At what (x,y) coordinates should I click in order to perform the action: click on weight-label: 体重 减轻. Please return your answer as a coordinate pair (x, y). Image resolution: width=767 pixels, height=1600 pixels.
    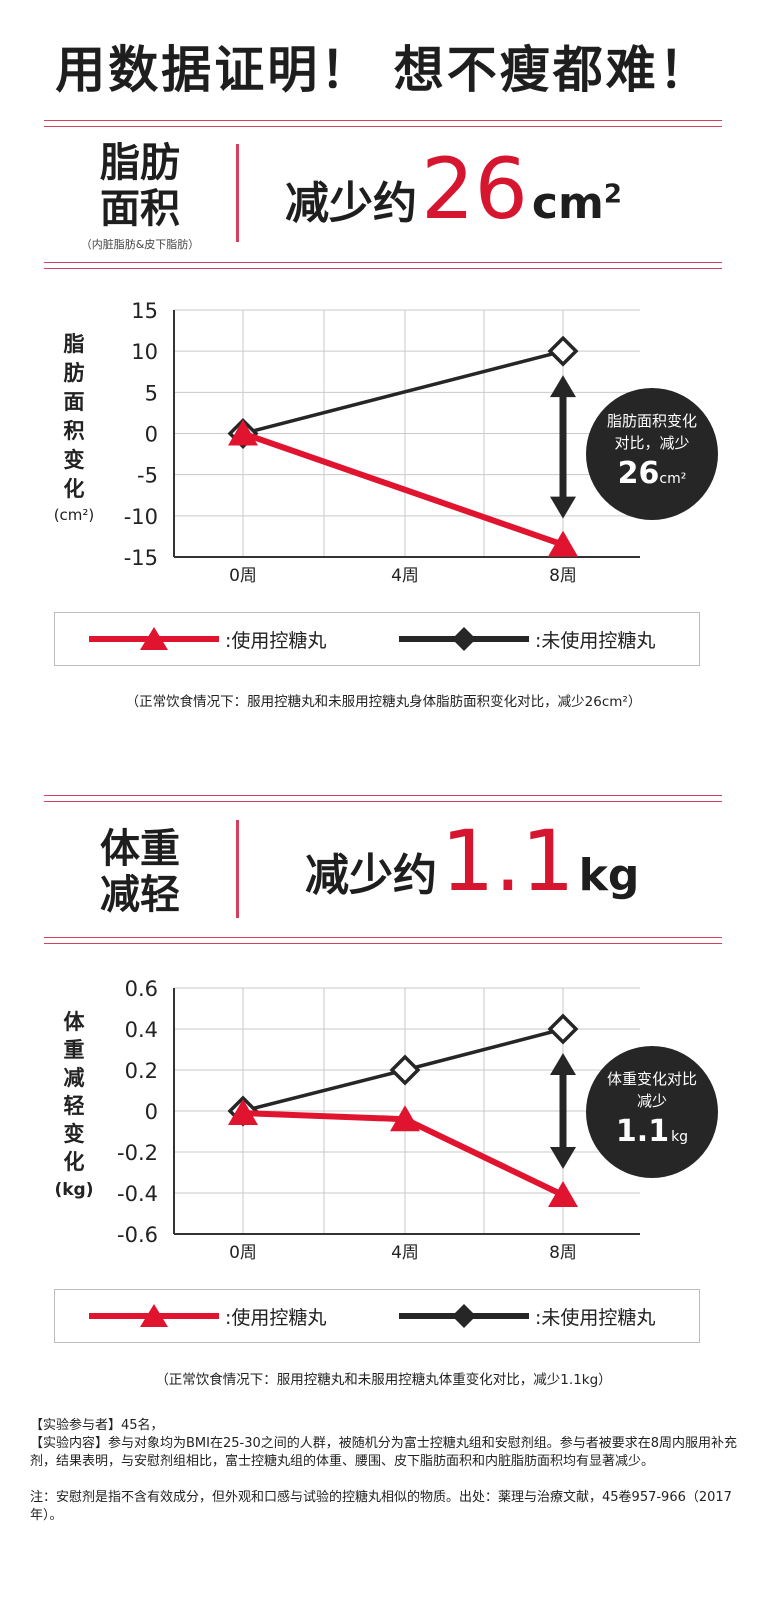
    Looking at the image, I should click on (140, 872).